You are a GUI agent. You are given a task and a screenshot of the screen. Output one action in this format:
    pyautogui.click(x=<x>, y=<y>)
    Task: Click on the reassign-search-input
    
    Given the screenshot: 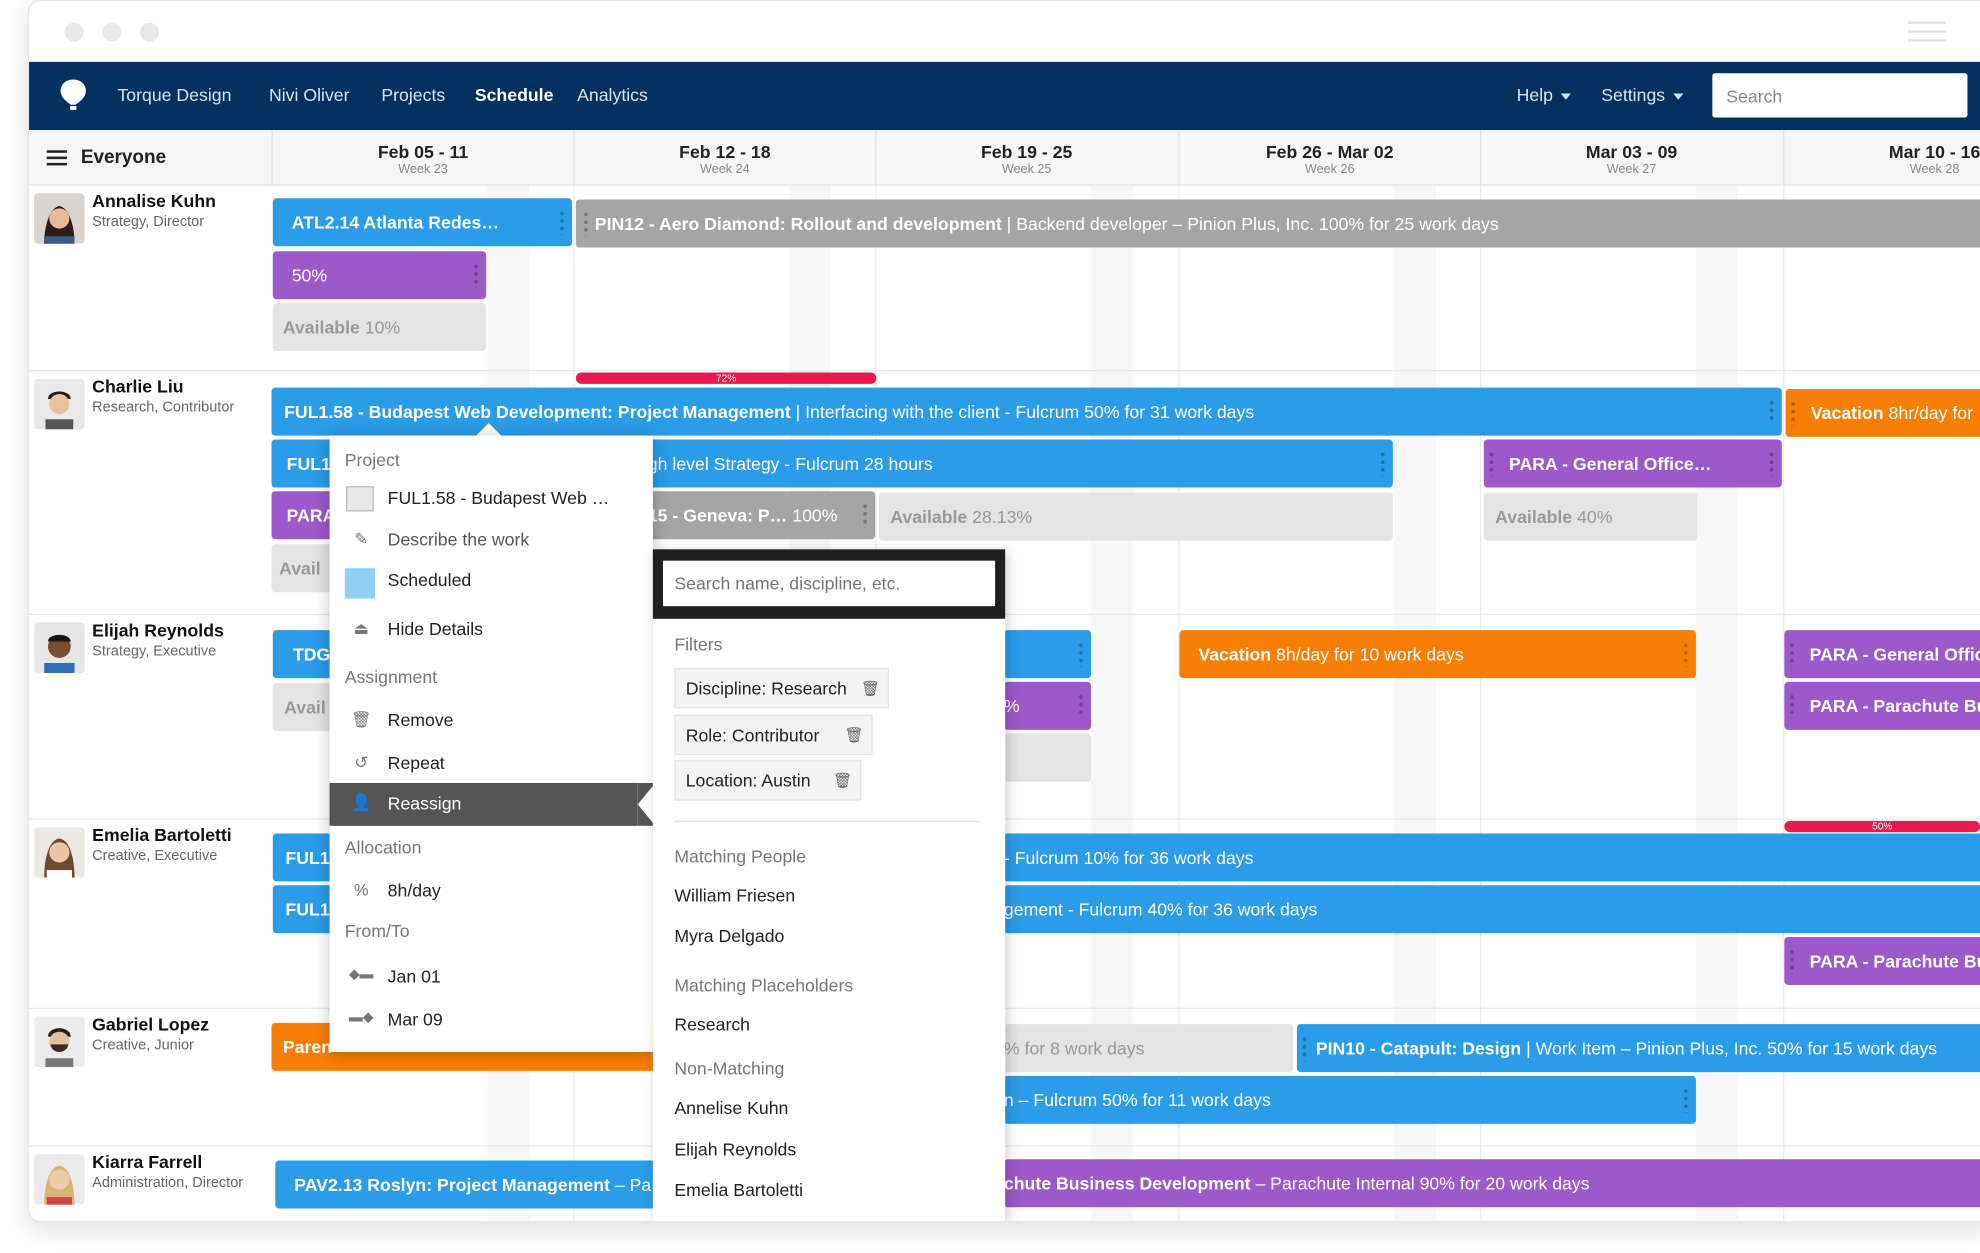 What is the action you would take?
    pyautogui.click(x=829, y=583)
    